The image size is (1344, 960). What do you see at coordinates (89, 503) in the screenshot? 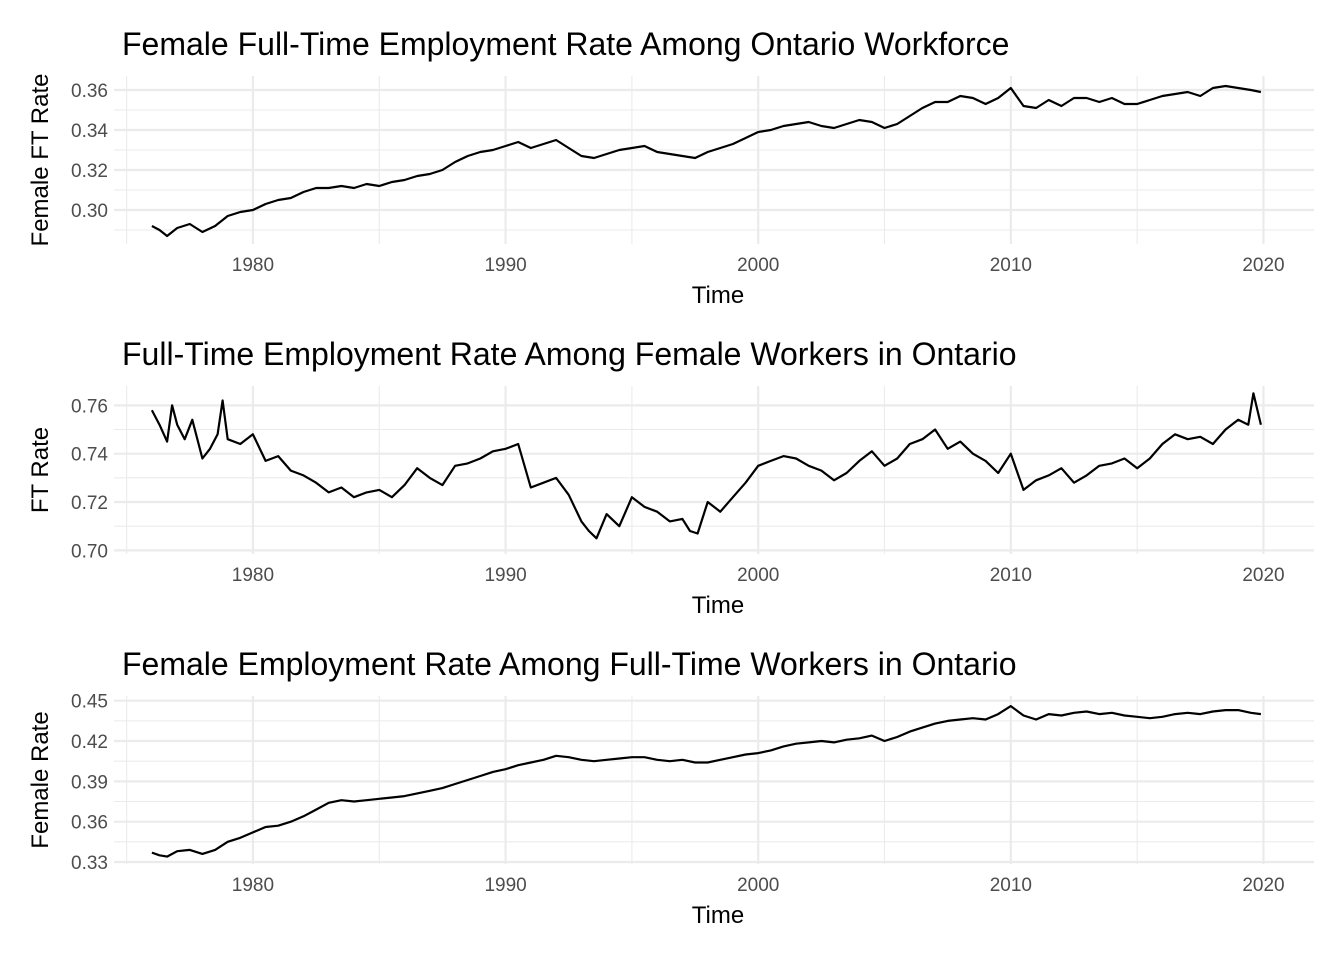
I see `y-tick-label: 0.72` at bounding box center [89, 503].